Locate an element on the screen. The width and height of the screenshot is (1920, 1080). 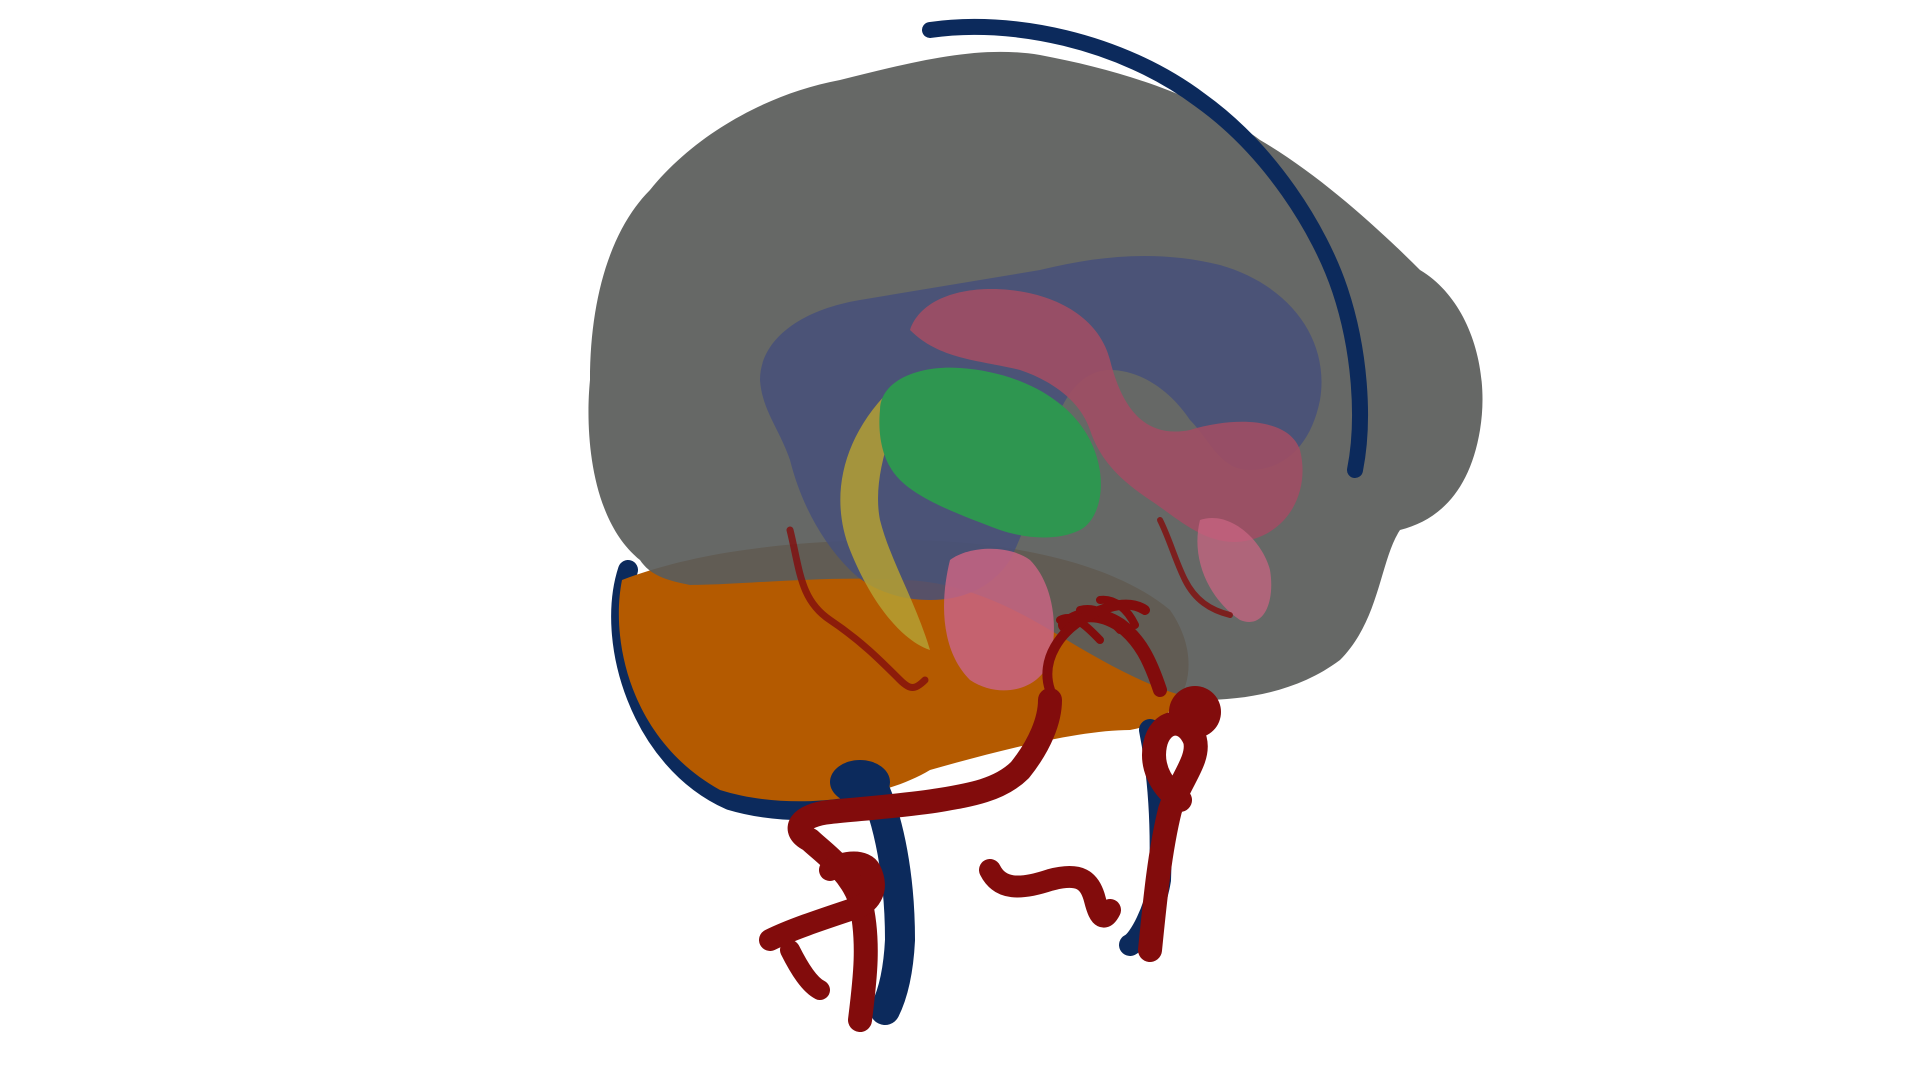
basilar-artery is located at coordinates (1050, 893).